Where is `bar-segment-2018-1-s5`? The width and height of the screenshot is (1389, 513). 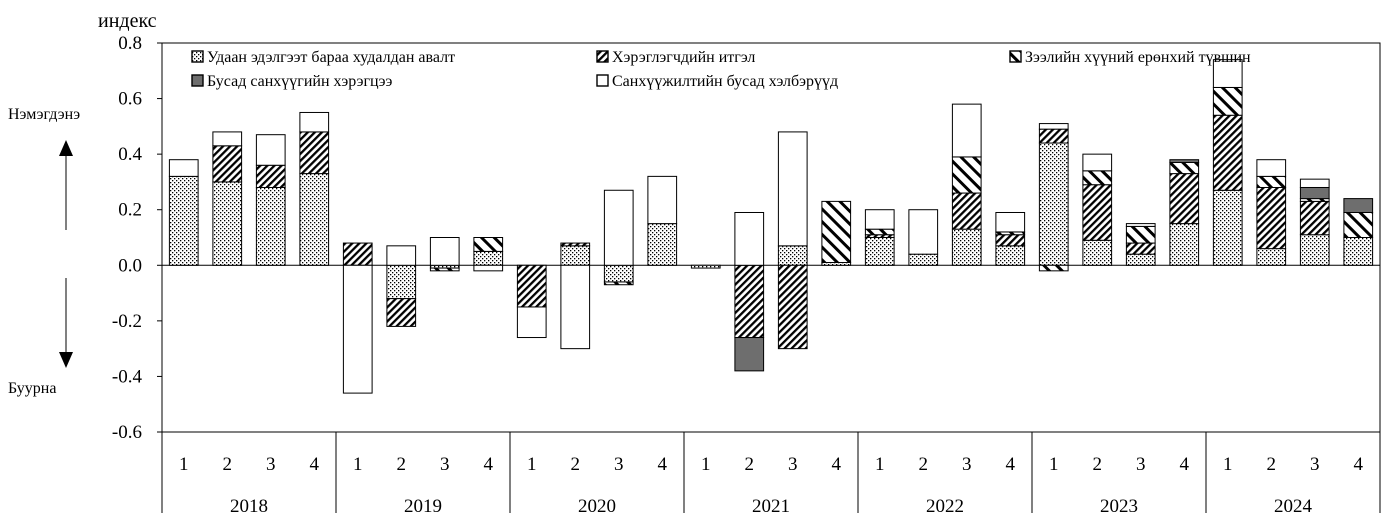
bar-segment-2018-1-s5 is located at coordinates (183, 168).